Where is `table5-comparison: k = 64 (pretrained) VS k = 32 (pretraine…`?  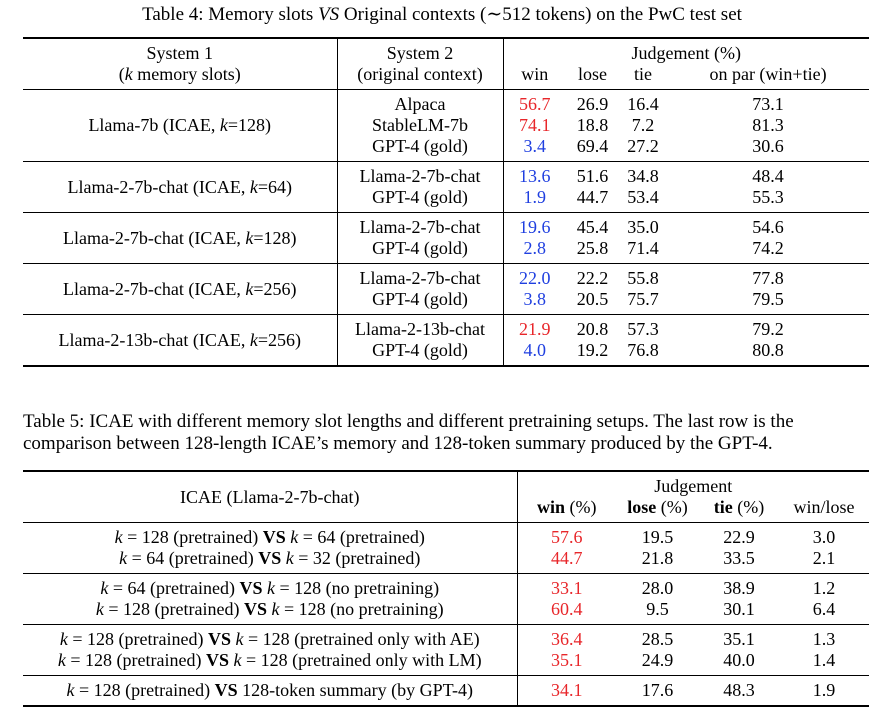
table5-comparison: k = 64 (pretrained) VS k = 32 (pretraine… is located at coordinates (270, 561).